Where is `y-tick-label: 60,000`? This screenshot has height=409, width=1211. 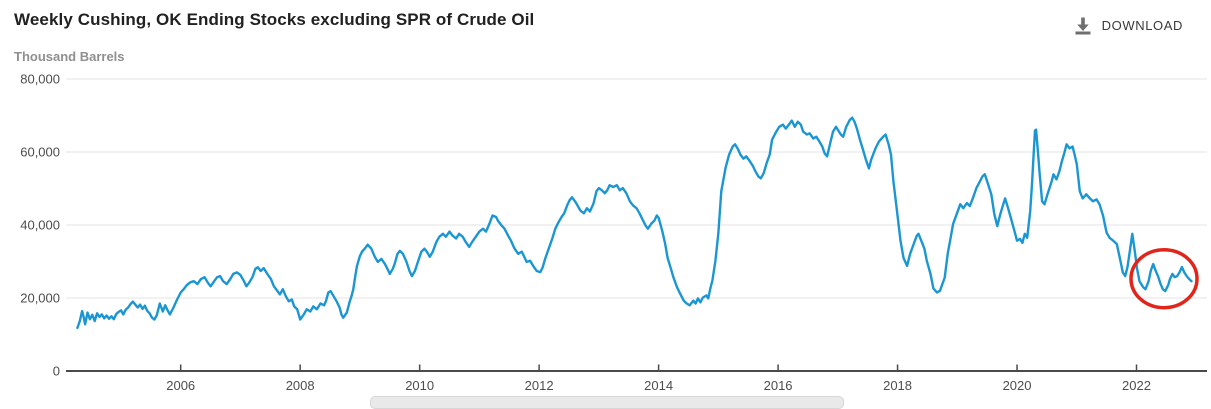
y-tick-label: 60,000 is located at coordinates (40, 152).